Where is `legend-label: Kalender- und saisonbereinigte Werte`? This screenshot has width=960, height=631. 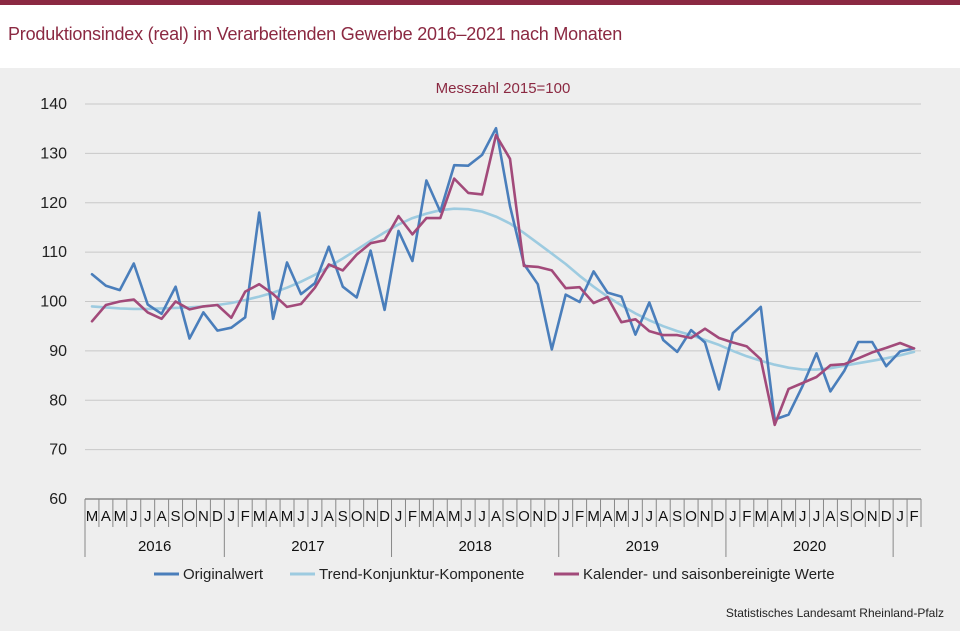 legend-label: Kalender- und saisonbereinigte Werte is located at coordinates (709, 574).